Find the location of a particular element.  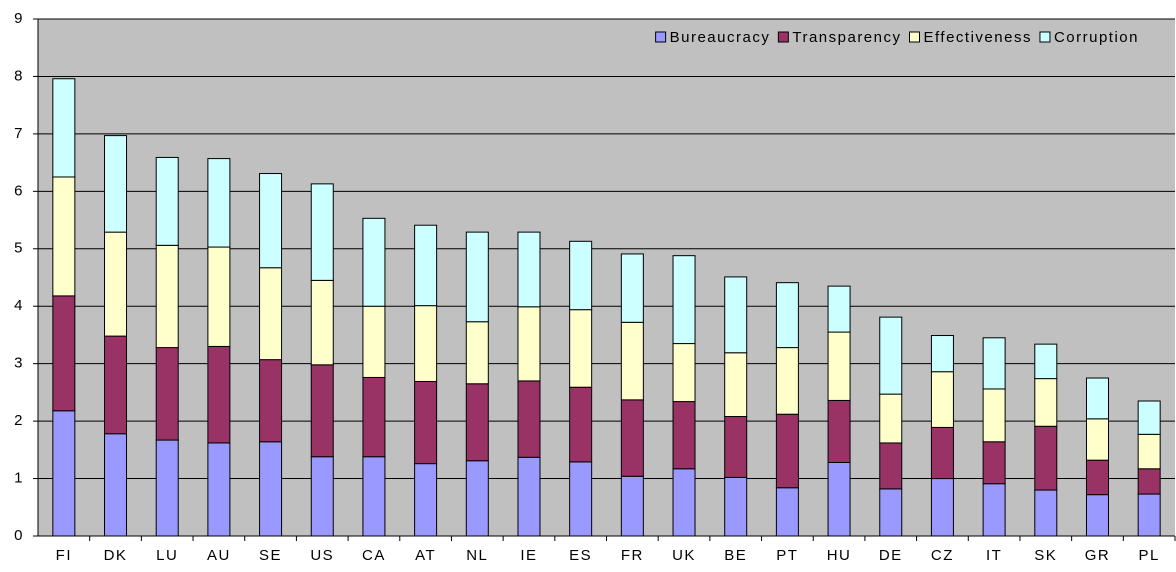

x-tick-label: HU is located at coordinates (839, 555).